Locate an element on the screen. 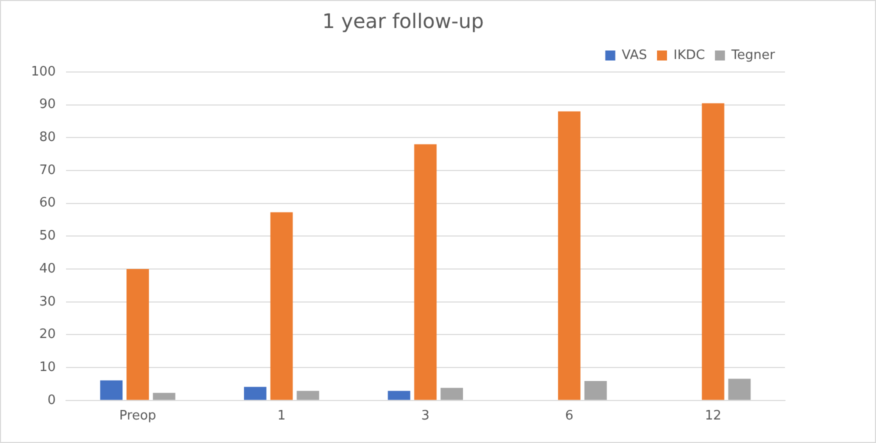 Image resolution: width=876 pixels, height=443 pixels. y-tick-label: 20 is located at coordinates (47, 334).